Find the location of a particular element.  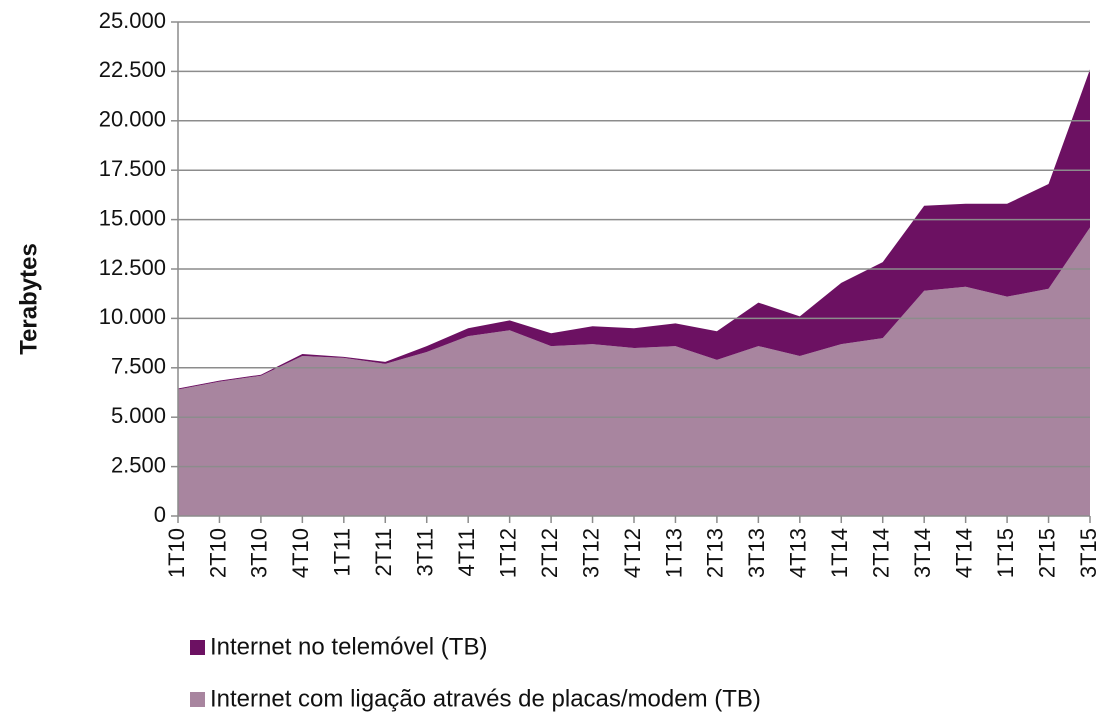

y-tick-label: 20.000 is located at coordinates (132, 119).